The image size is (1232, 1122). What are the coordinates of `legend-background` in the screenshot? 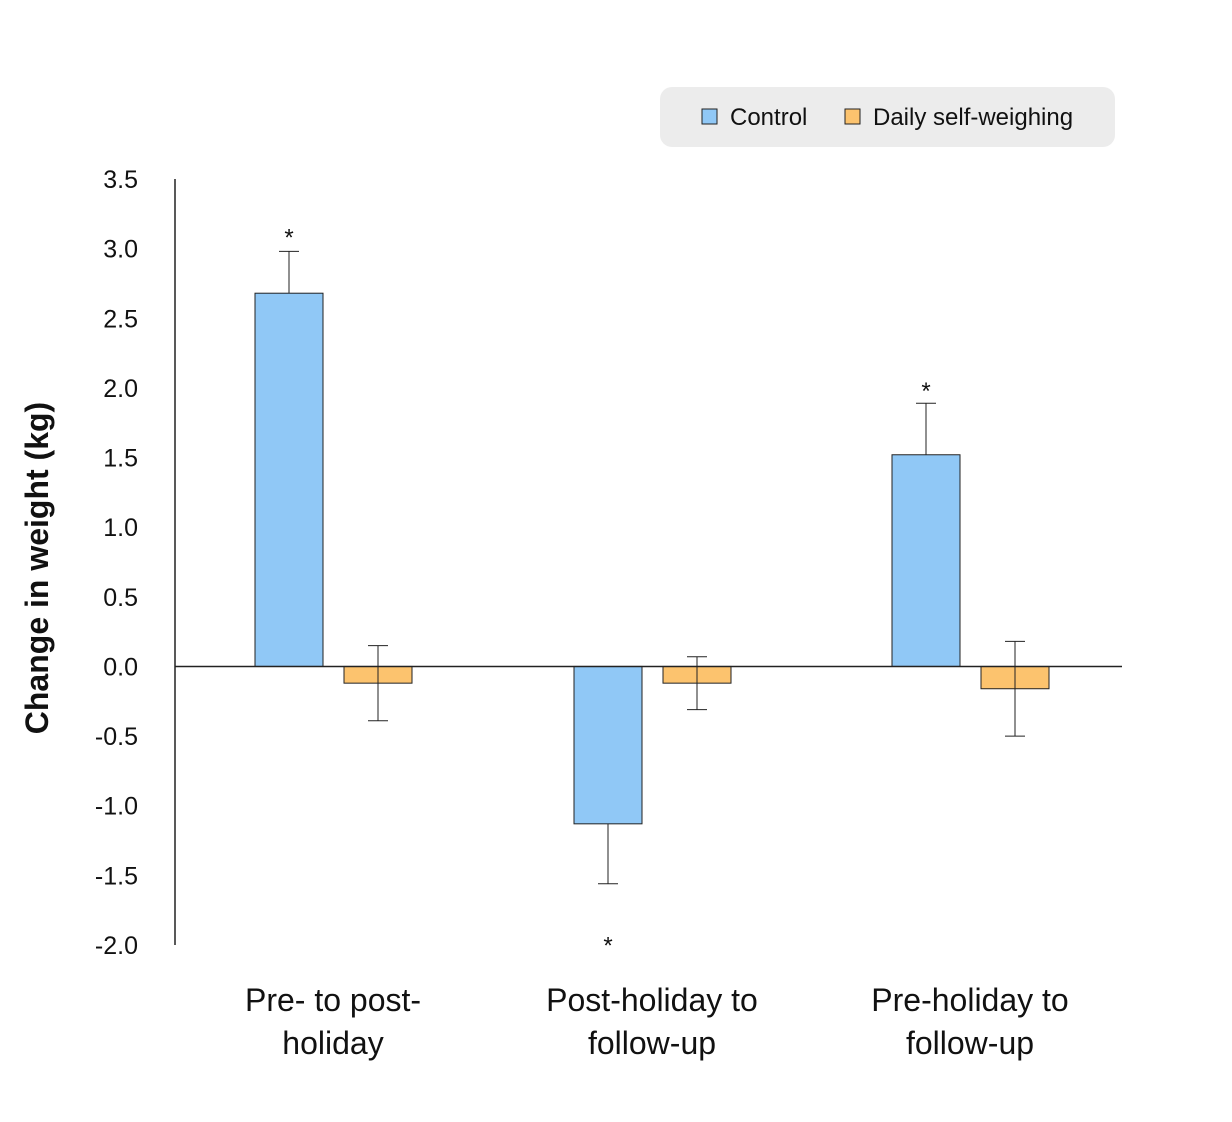 It's located at (887, 117).